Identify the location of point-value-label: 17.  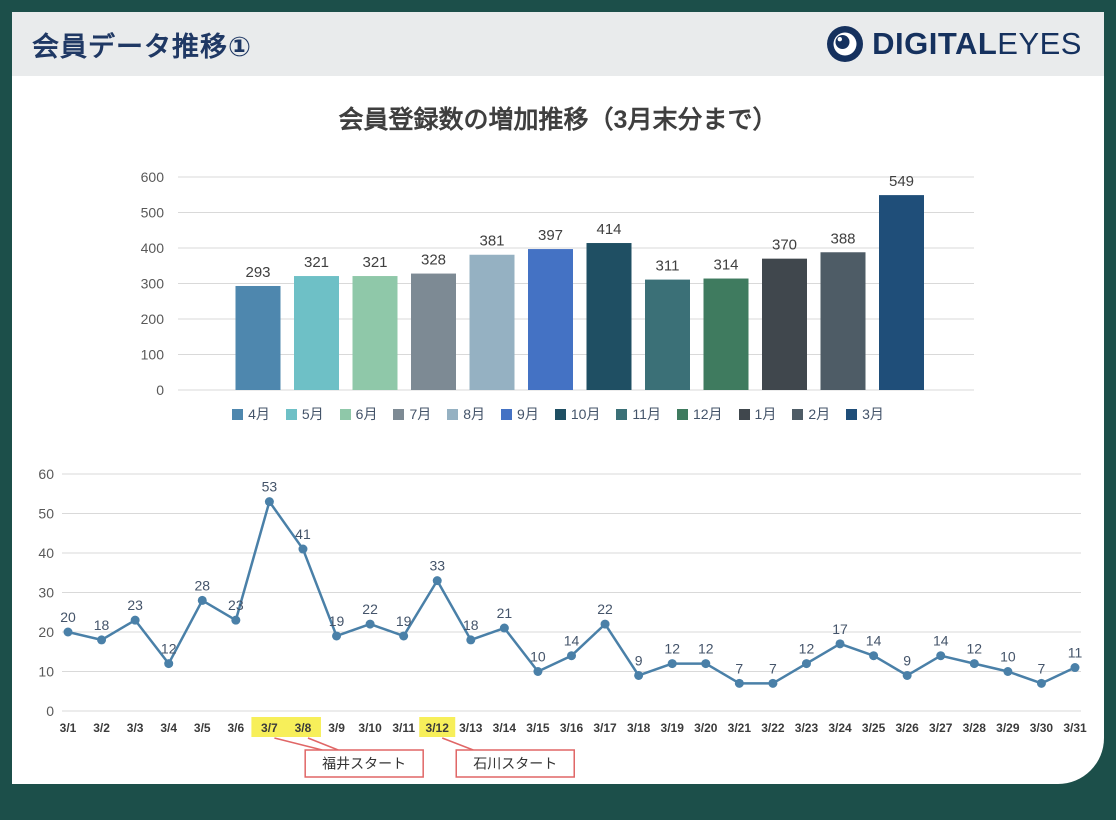
(840, 629).